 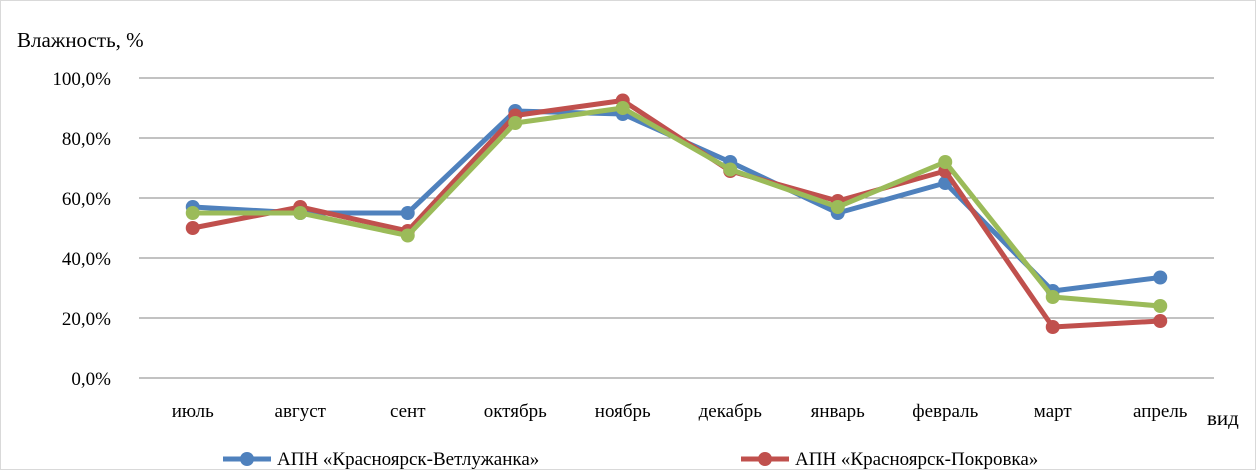 I want to click on legend-item: АПН «Красноярск-Покровка», so click(x=889, y=459).